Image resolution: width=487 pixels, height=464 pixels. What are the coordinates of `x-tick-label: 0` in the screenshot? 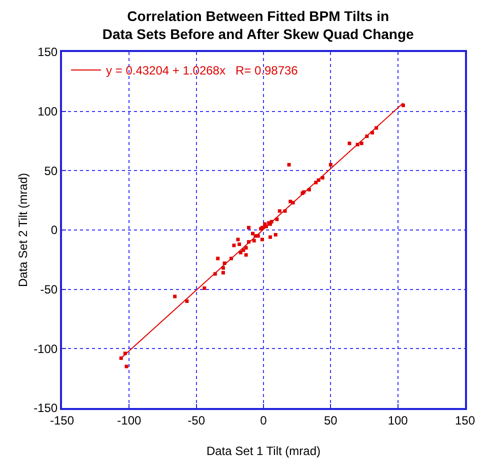 It's located at (264, 420).